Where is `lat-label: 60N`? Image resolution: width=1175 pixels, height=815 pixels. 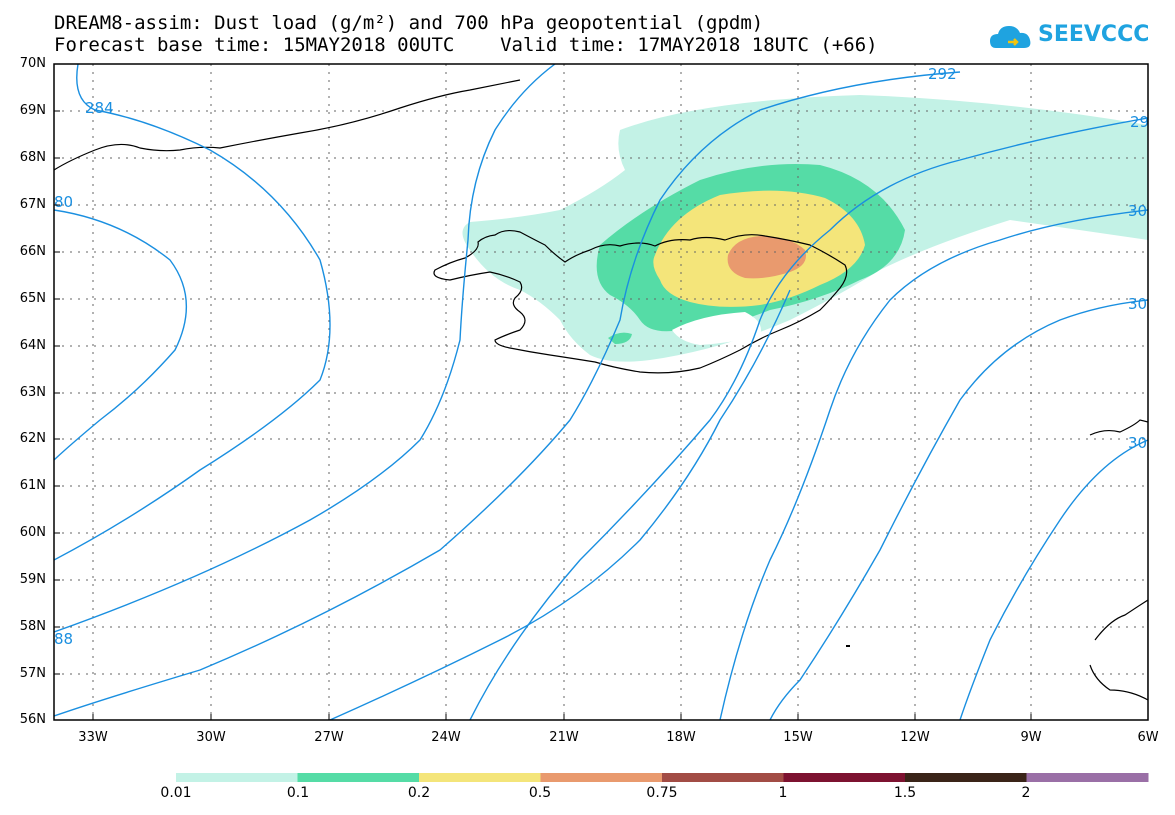 lat-label: 60N is located at coordinates (32, 532).